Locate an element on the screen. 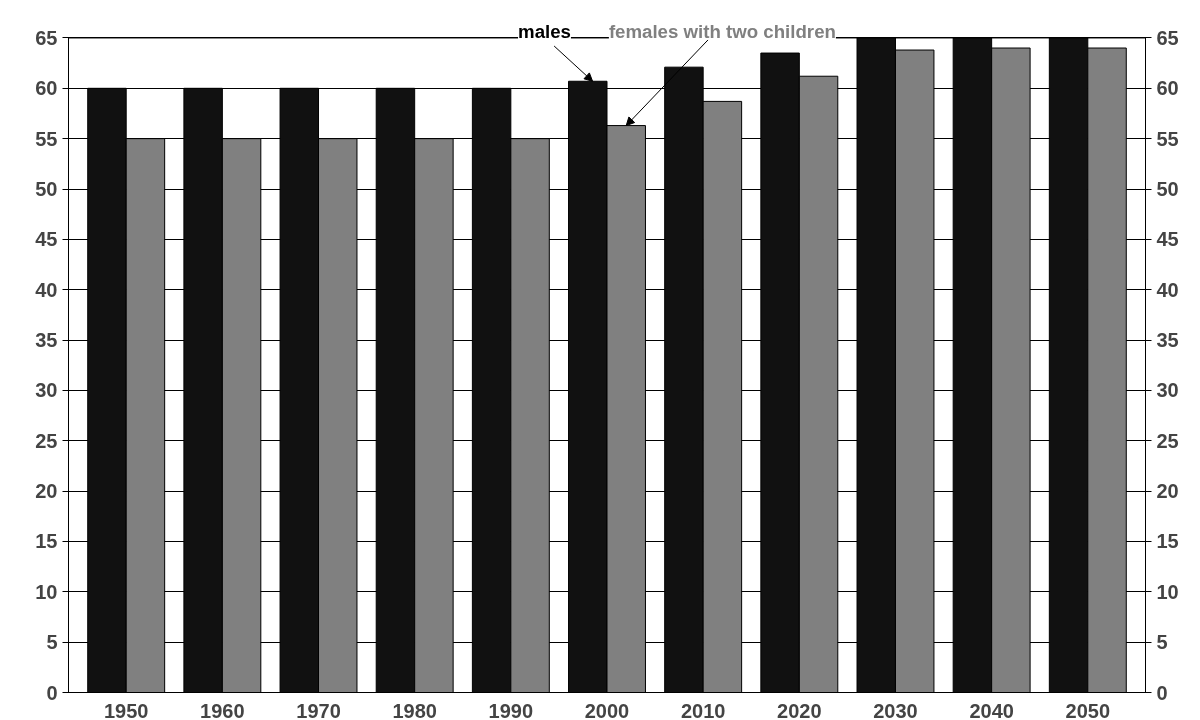  y2-tick-label: 20 is located at coordinates (1167, 491).